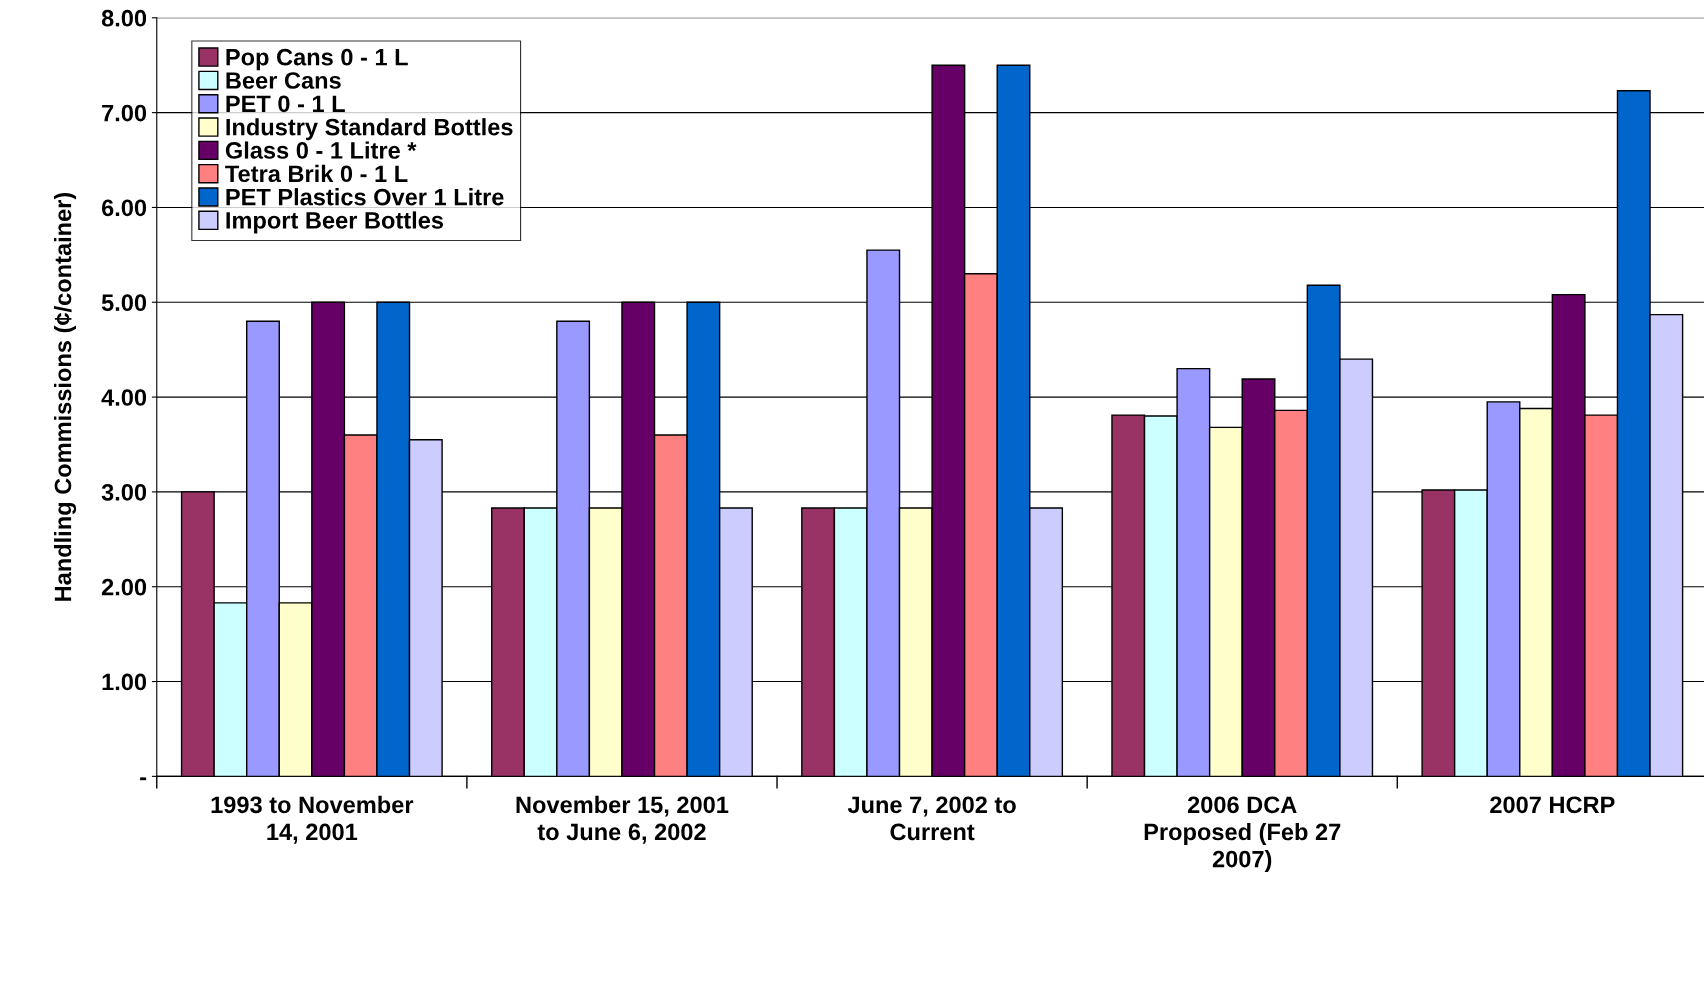 The image size is (1704, 989). Describe the element at coordinates (143, 779) in the screenshot. I see `y-tick-label: -` at that location.